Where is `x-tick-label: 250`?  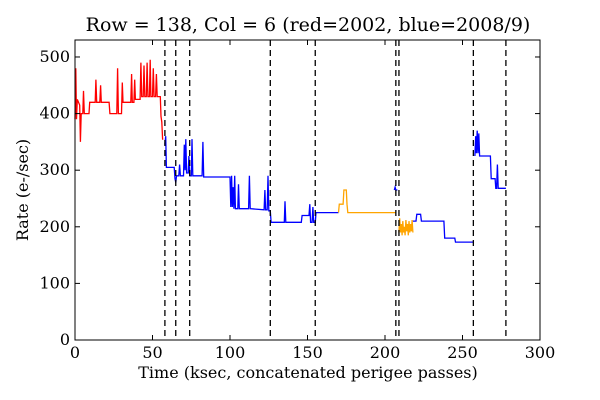 x-tick-label: 250 is located at coordinates (462, 352).